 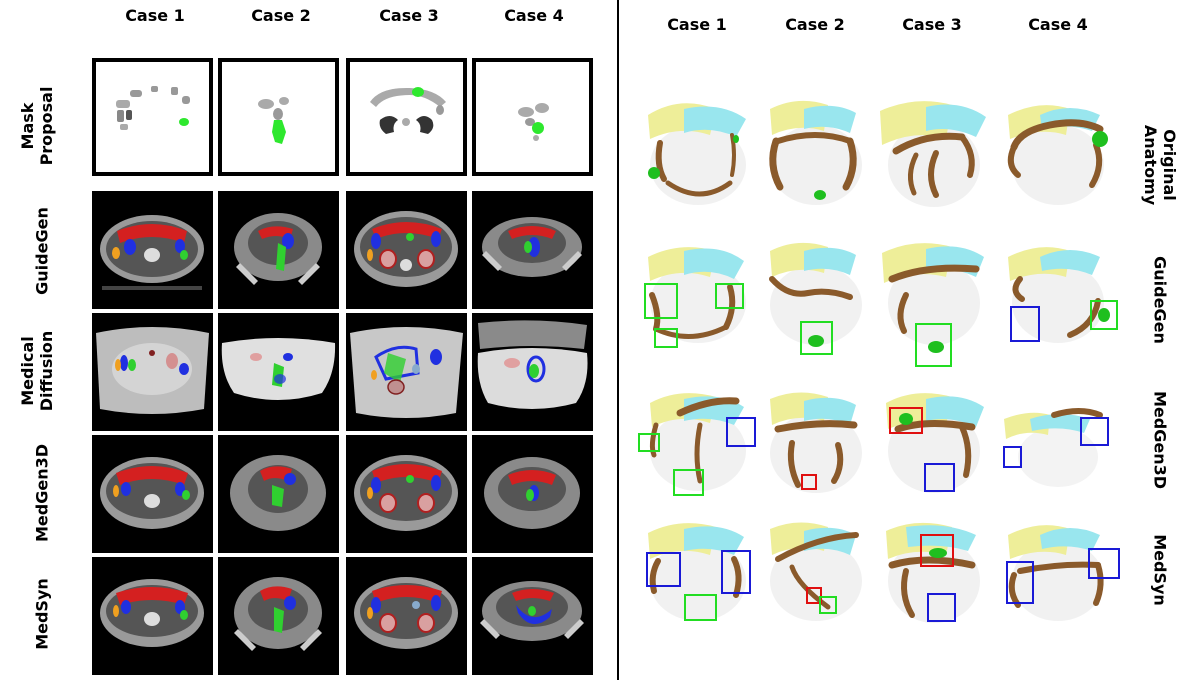 I want to click on medgen3d-case-4-render, so click(x=1059, y=444).